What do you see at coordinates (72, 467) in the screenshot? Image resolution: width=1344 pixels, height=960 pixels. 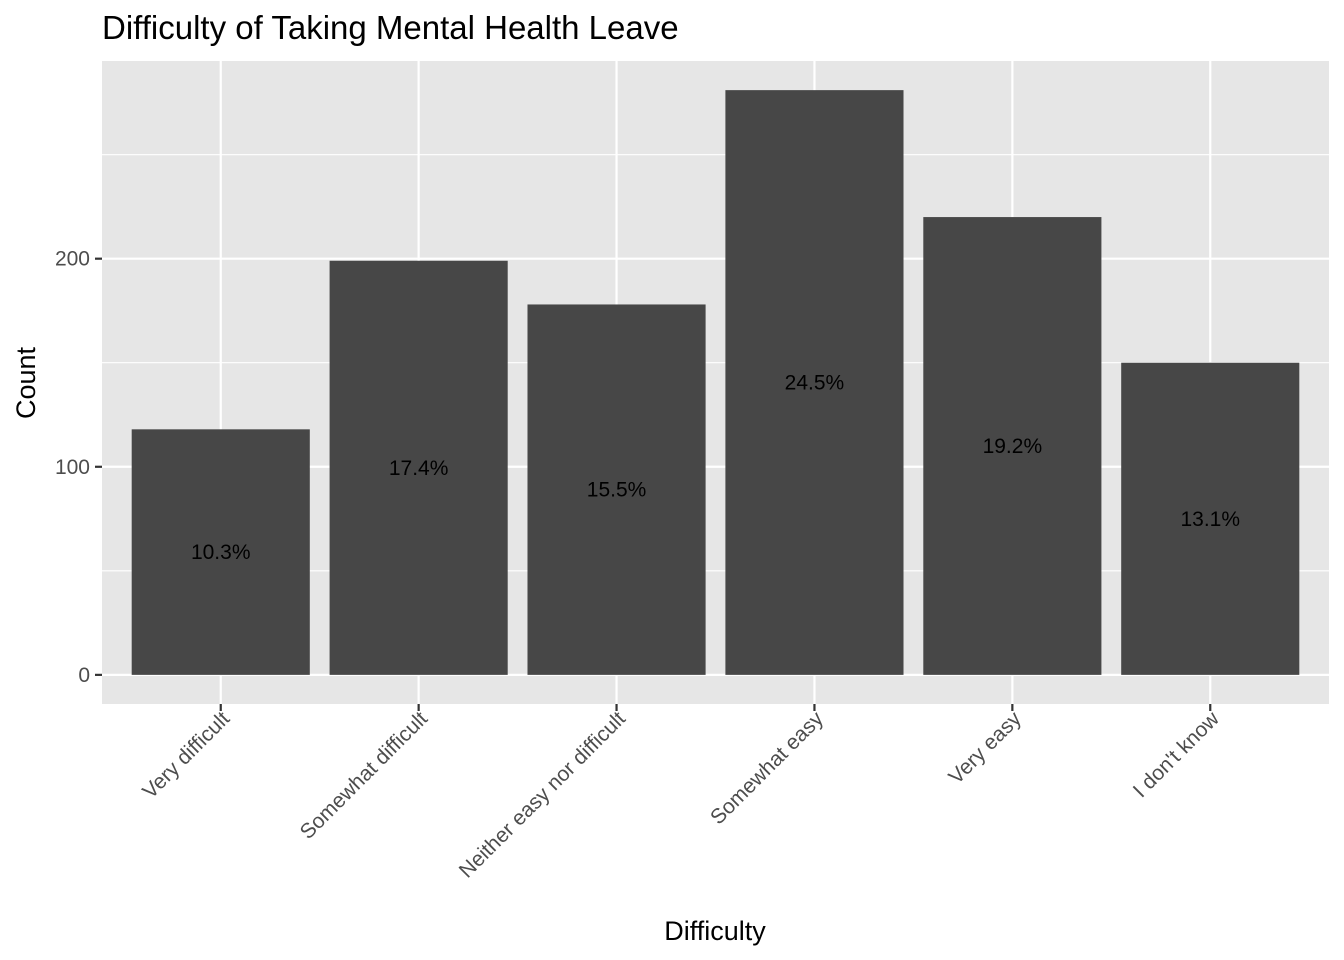 I see `y-tick-label: 100` at bounding box center [72, 467].